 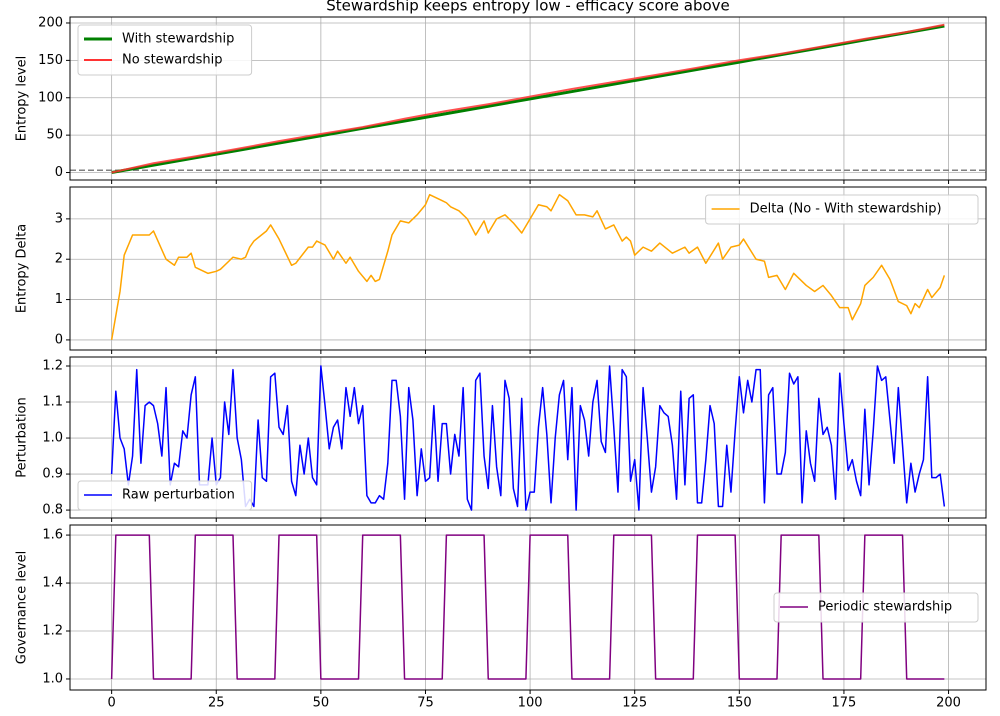 What do you see at coordinates (22, 99) in the screenshot?
I see `y-axis-label: Entropy level` at bounding box center [22, 99].